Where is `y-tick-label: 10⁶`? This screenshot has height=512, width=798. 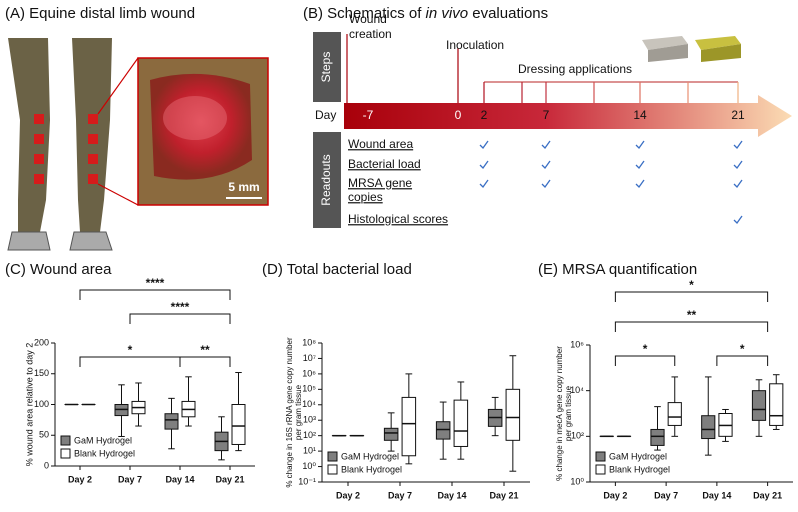
y-tick-label: 10⁶ is located at coordinates (309, 373).